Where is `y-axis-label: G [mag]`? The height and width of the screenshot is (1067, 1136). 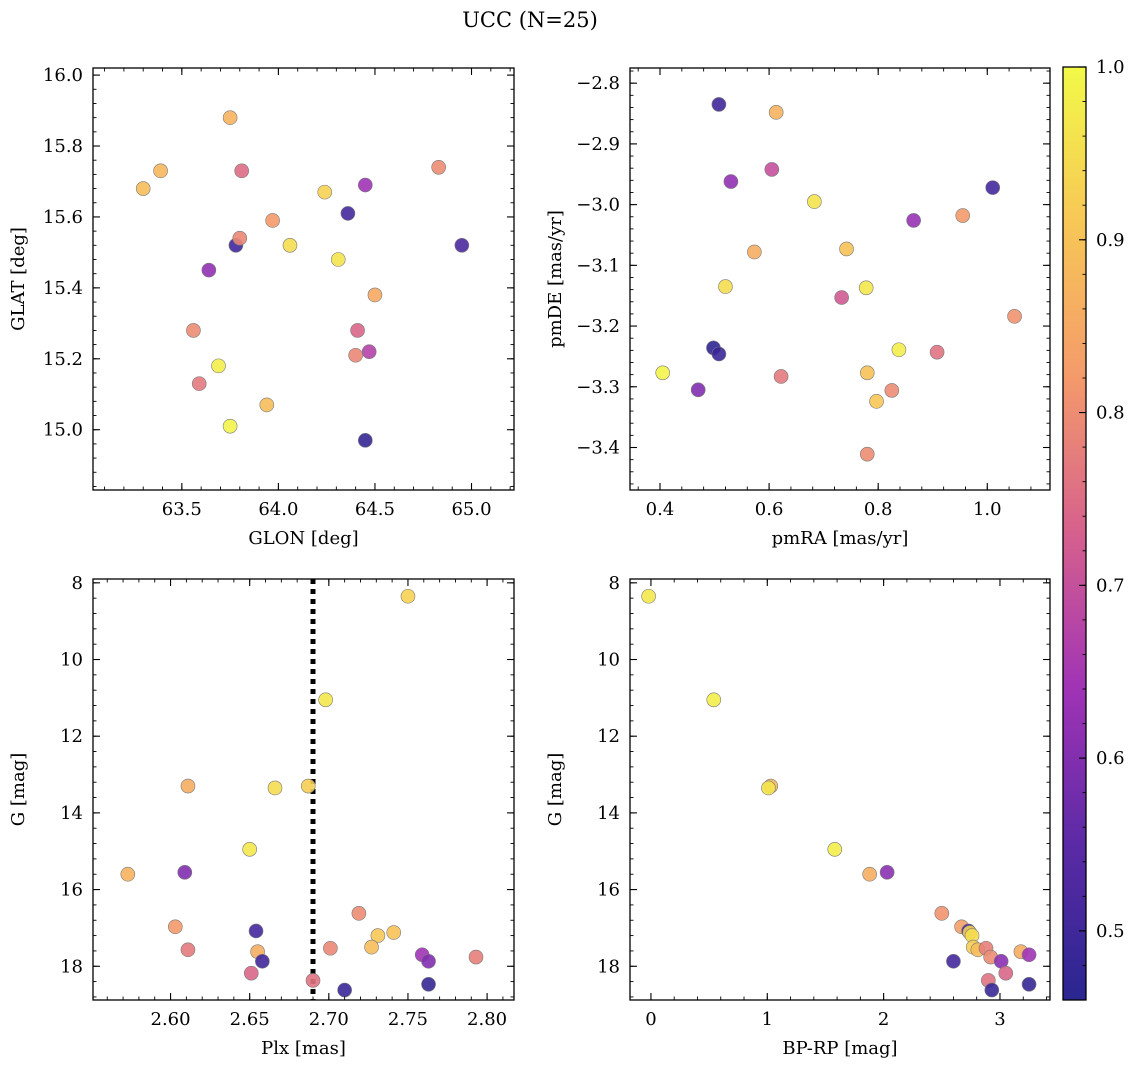 y-axis-label: G [mag] is located at coordinates (555, 789).